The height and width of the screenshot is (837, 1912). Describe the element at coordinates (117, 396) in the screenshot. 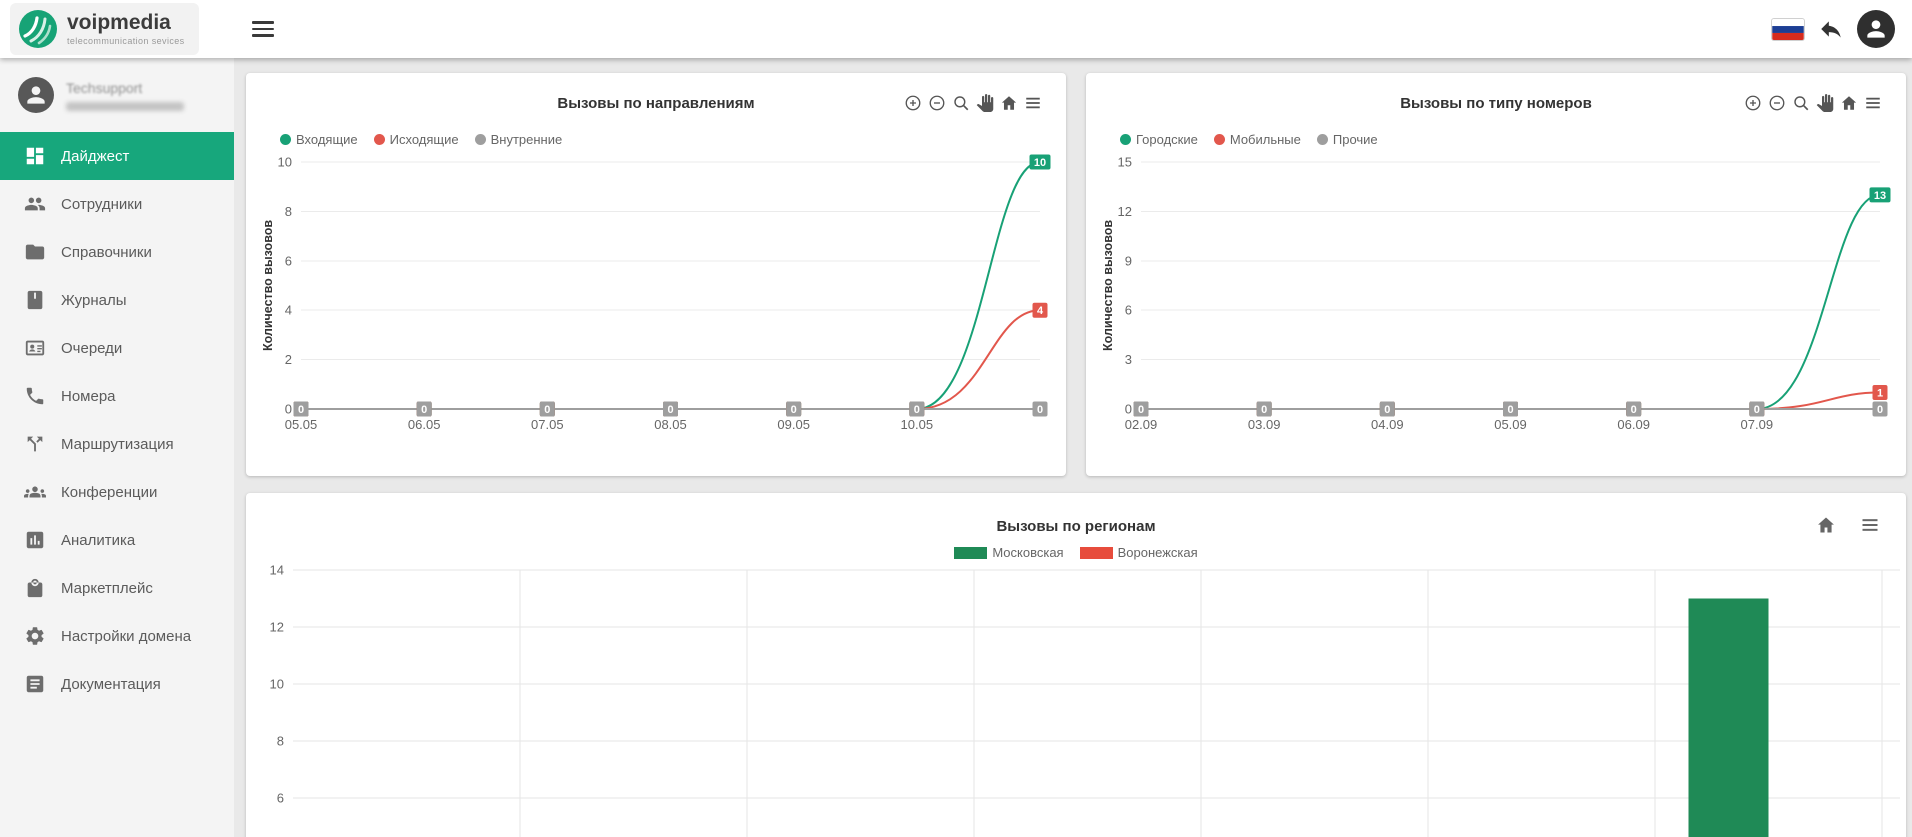

I see `sidebar-item-numbers: Номера` at that location.